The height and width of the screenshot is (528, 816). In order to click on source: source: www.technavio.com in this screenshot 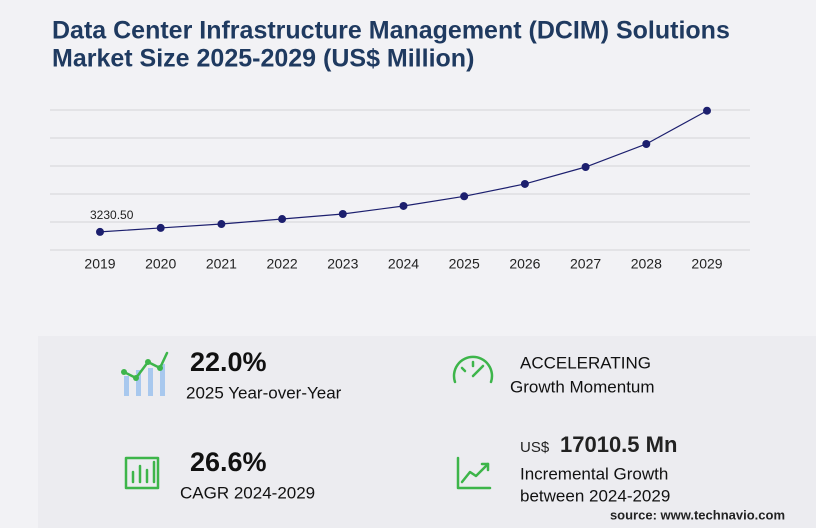, I will do `click(697, 514)`.